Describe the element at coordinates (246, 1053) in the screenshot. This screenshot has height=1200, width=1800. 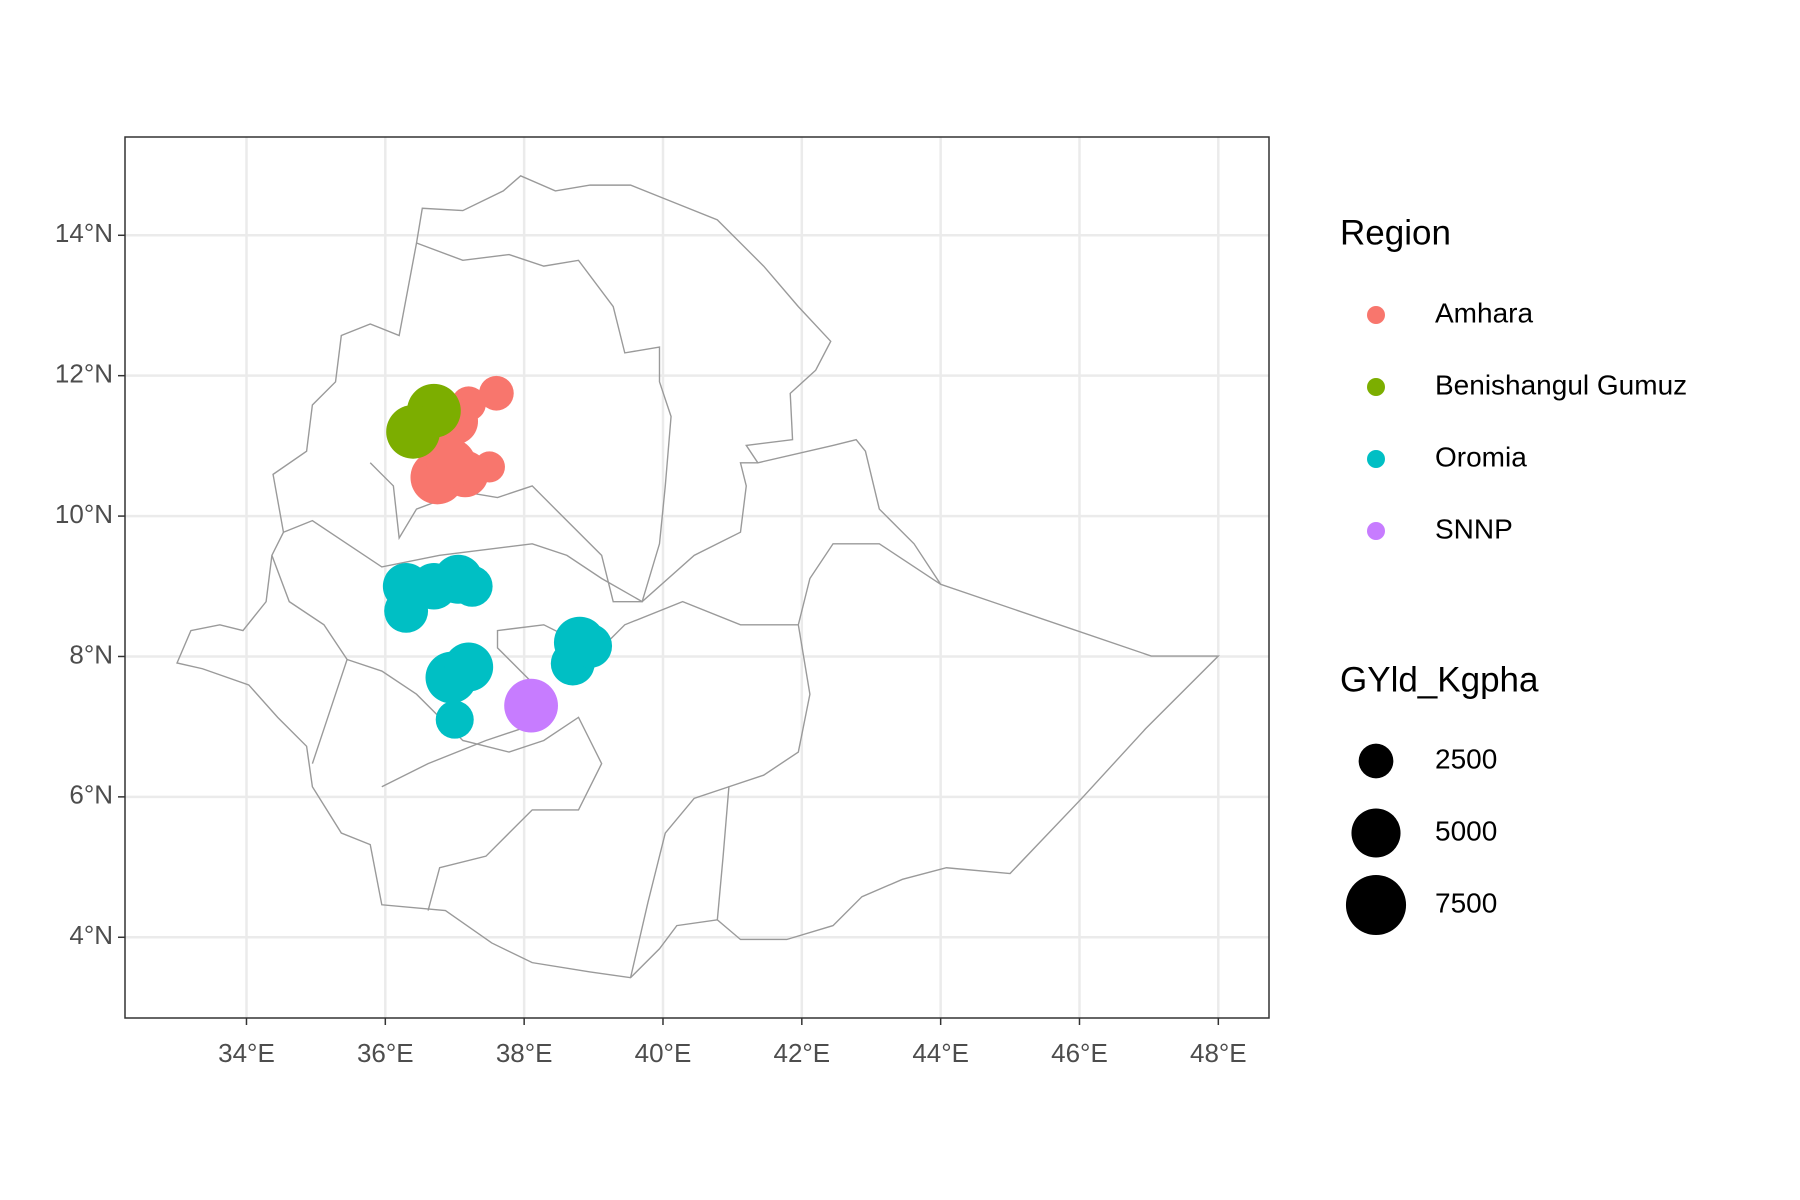
I see `x-tick-label: 34°E` at that location.